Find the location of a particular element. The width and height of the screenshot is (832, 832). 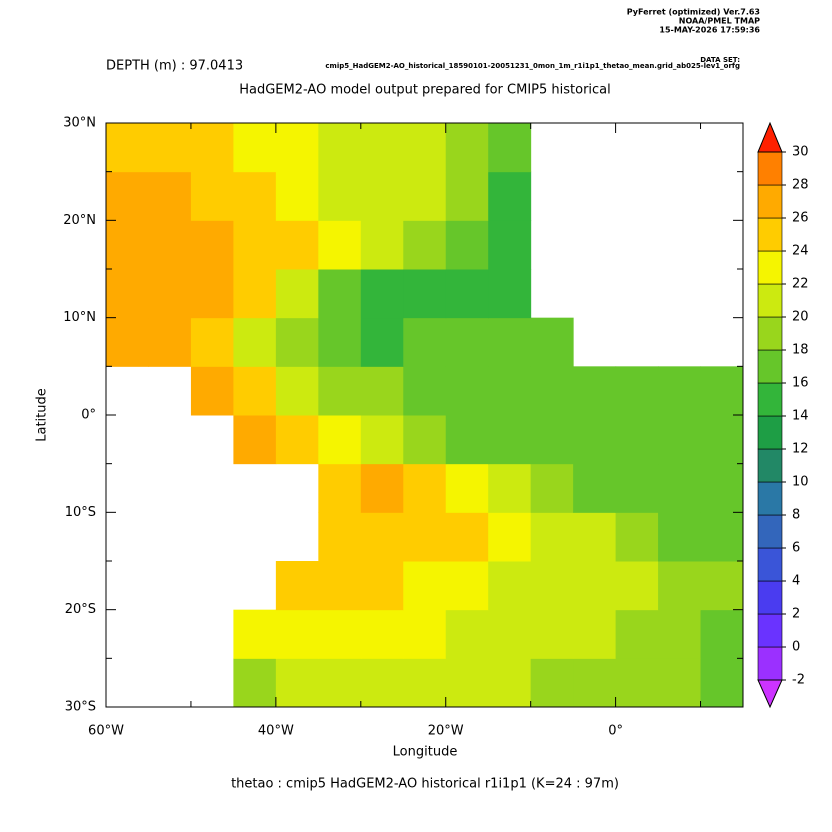

colorbar-tick-label: 20 is located at coordinates (800, 317).